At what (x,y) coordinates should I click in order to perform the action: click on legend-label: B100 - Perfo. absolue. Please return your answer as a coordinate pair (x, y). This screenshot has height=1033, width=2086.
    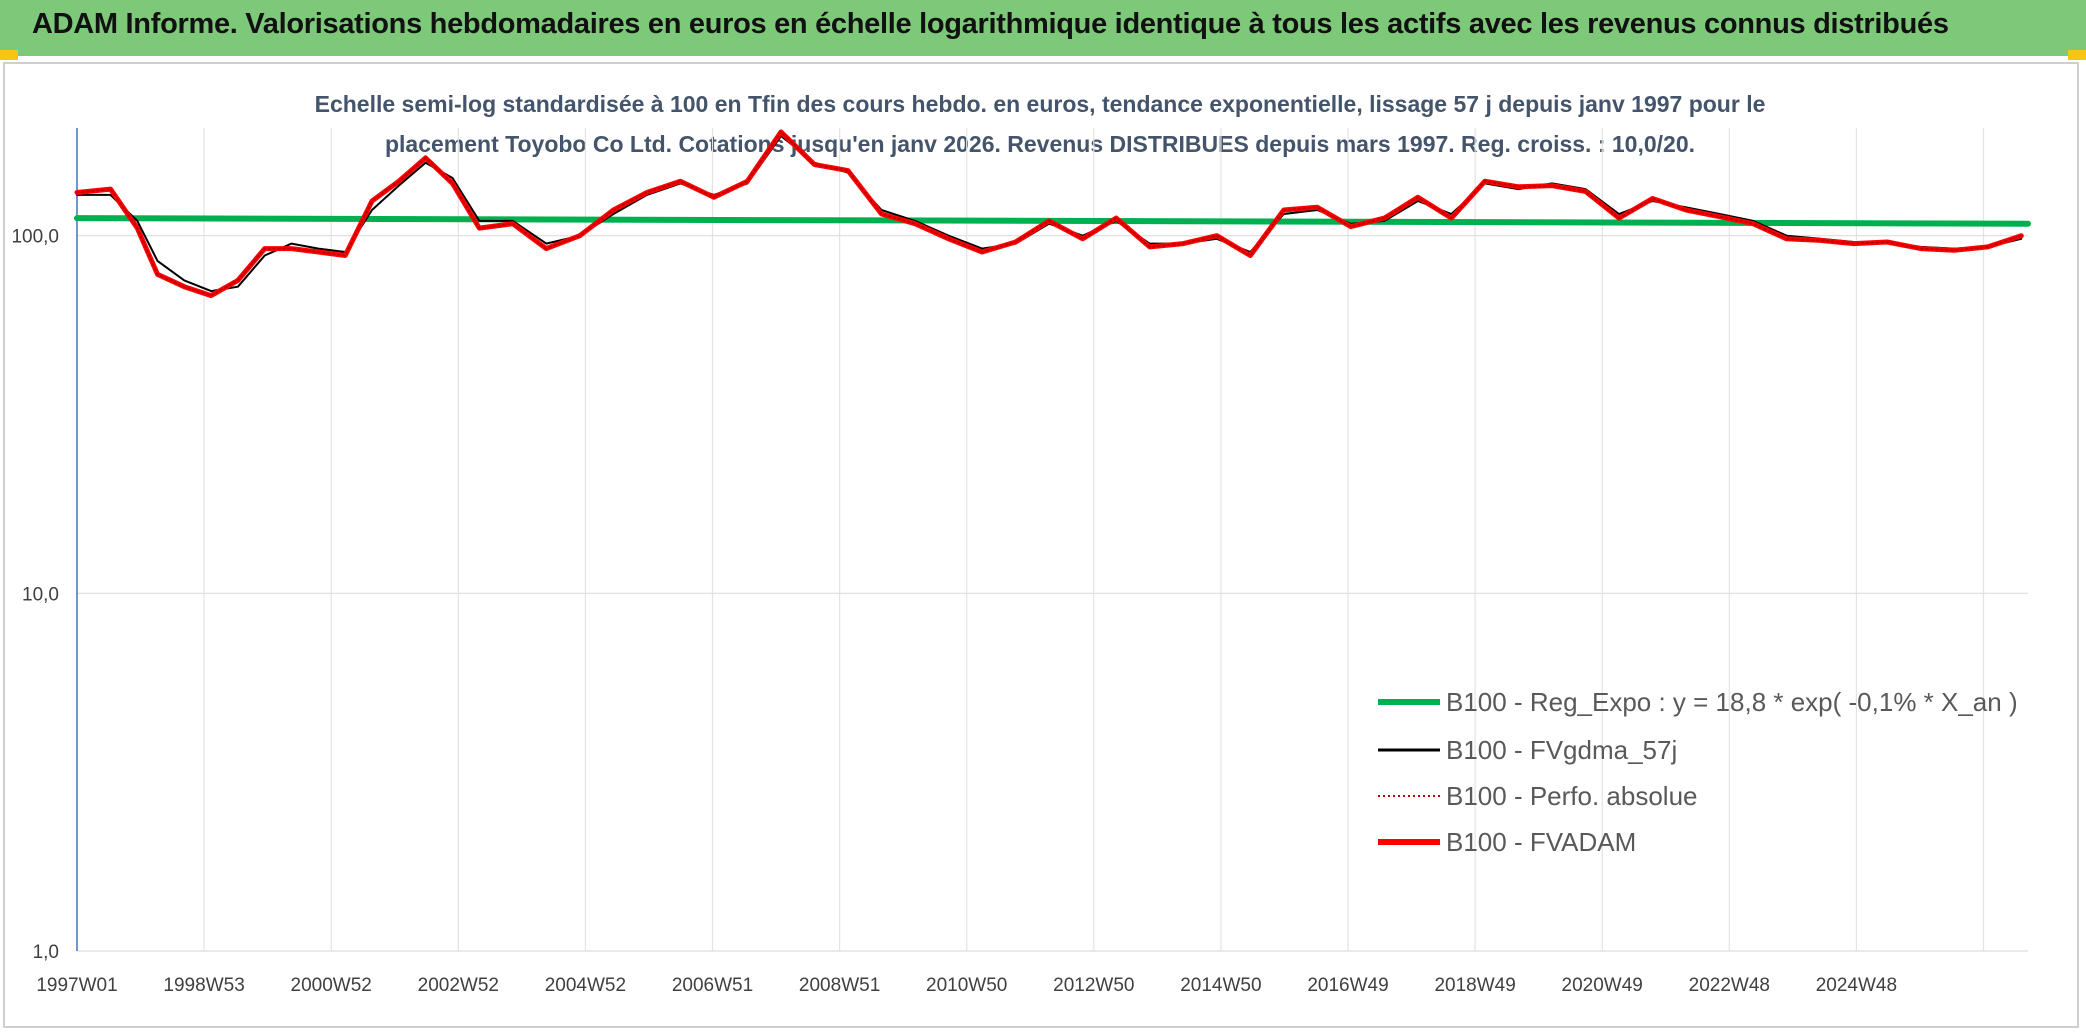
    Looking at the image, I should click on (1572, 796).